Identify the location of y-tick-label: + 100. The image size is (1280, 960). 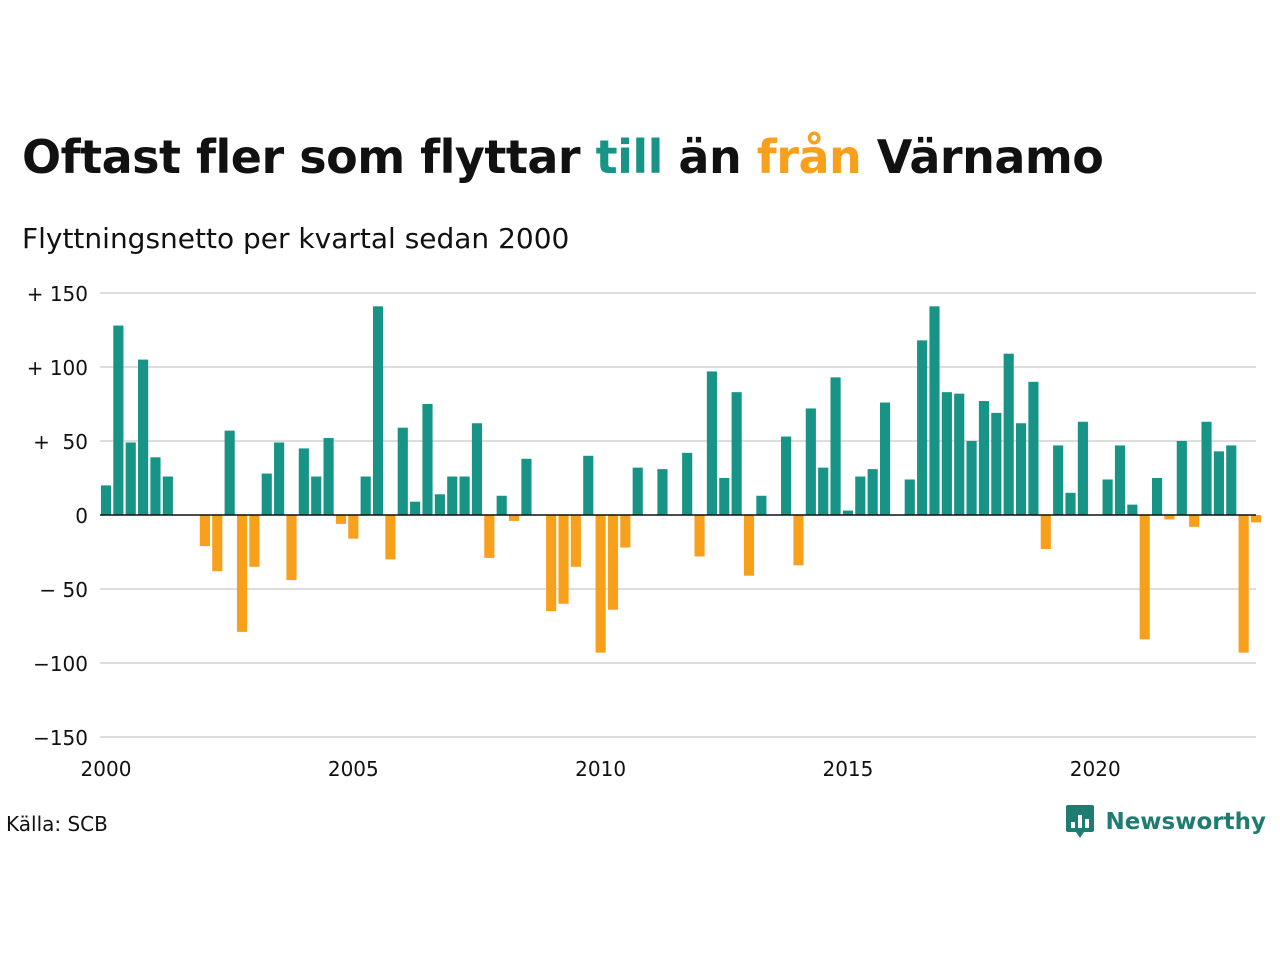
(57, 368).